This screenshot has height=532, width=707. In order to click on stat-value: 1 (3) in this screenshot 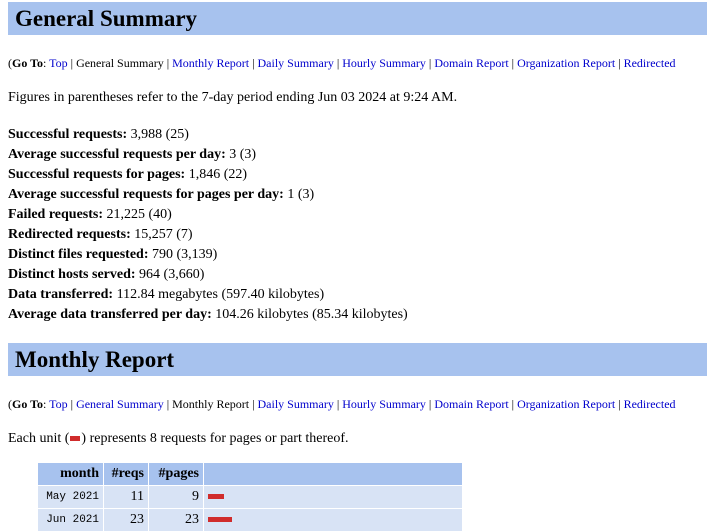, I will do `click(301, 194)`.